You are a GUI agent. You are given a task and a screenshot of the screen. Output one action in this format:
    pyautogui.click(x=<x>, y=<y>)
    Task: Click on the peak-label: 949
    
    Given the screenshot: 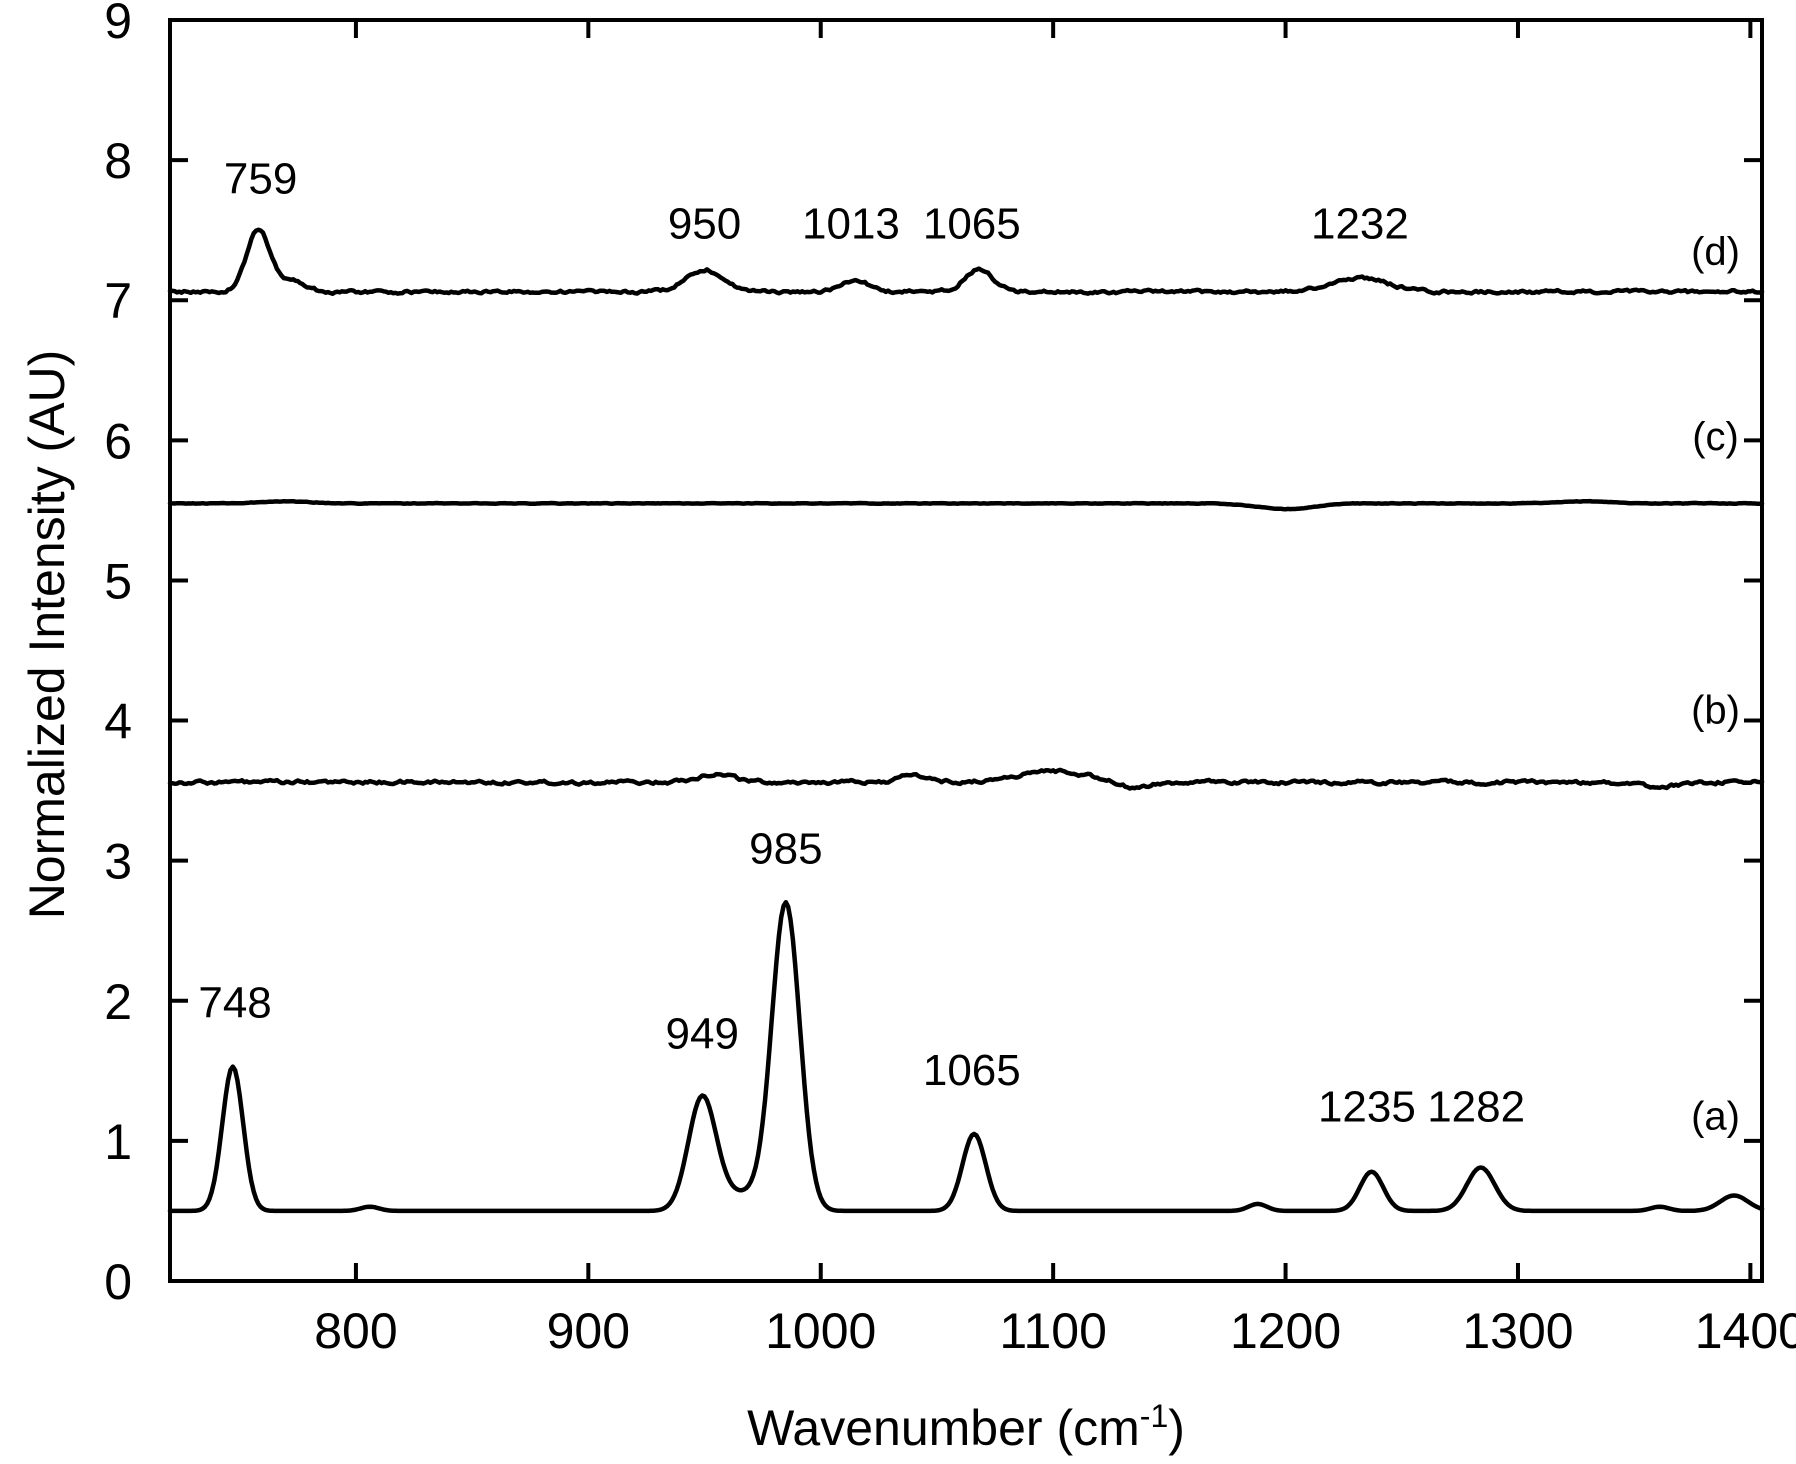 What is the action you would take?
    pyautogui.click(x=702, y=1033)
    